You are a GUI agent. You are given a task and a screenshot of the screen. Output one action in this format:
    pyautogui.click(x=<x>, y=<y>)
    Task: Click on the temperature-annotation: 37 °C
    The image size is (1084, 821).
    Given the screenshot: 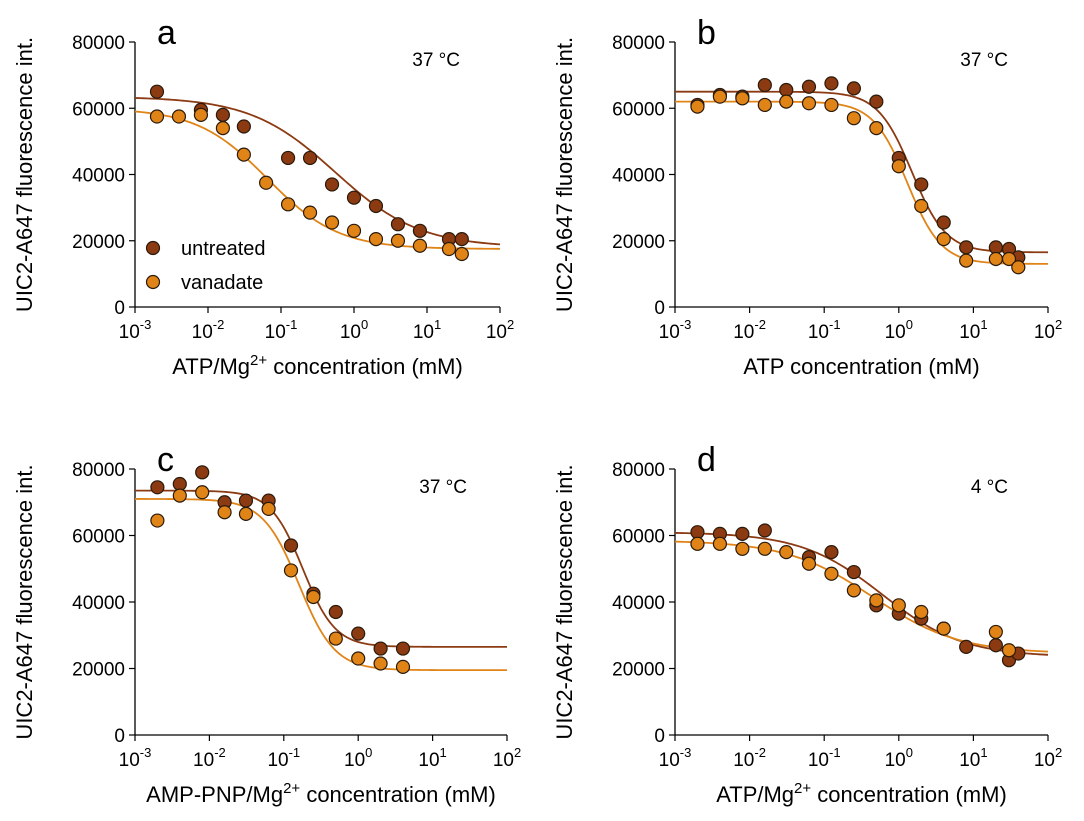 What is the action you would take?
    pyautogui.click(x=436, y=60)
    